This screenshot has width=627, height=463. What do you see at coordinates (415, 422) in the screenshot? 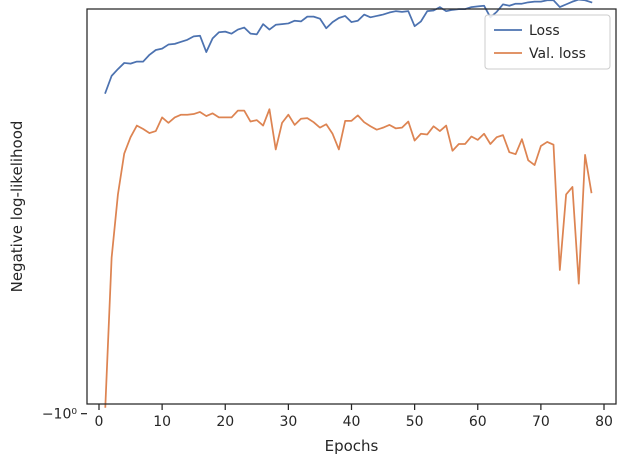
I see `x-tick-label: 50` at bounding box center [415, 422].